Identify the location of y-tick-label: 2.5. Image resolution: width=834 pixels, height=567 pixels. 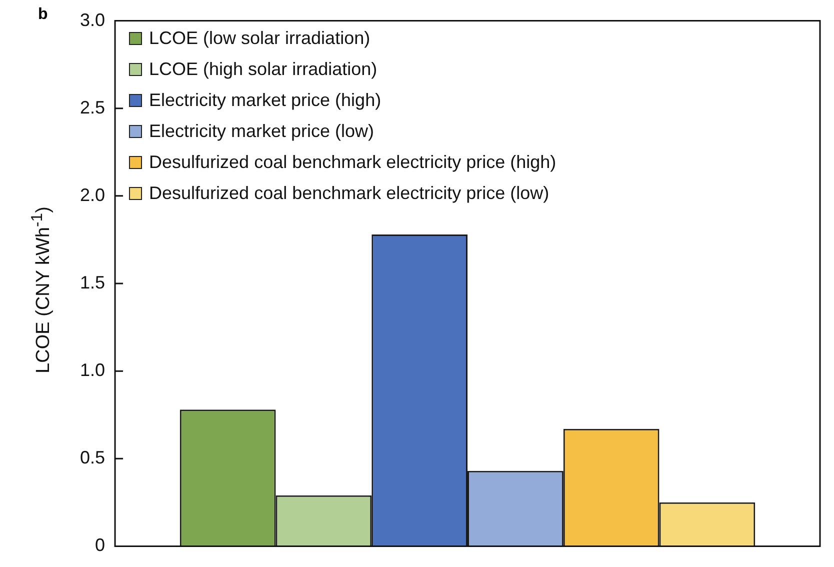
(93, 107).